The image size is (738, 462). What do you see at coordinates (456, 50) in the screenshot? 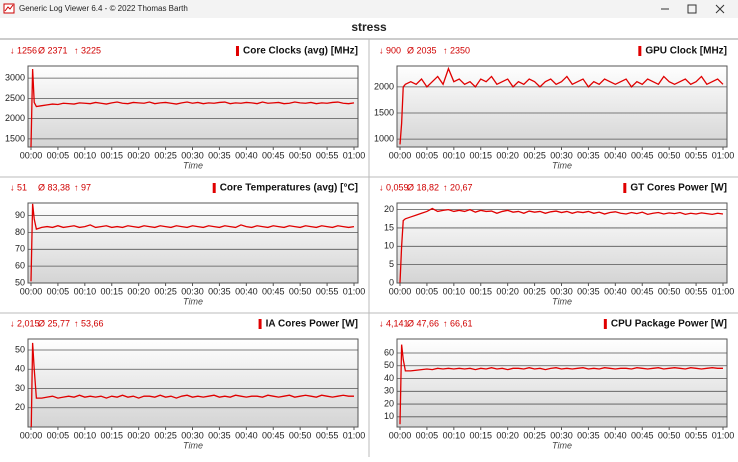
I see `stat-label: ↑ 2350` at bounding box center [456, 50].